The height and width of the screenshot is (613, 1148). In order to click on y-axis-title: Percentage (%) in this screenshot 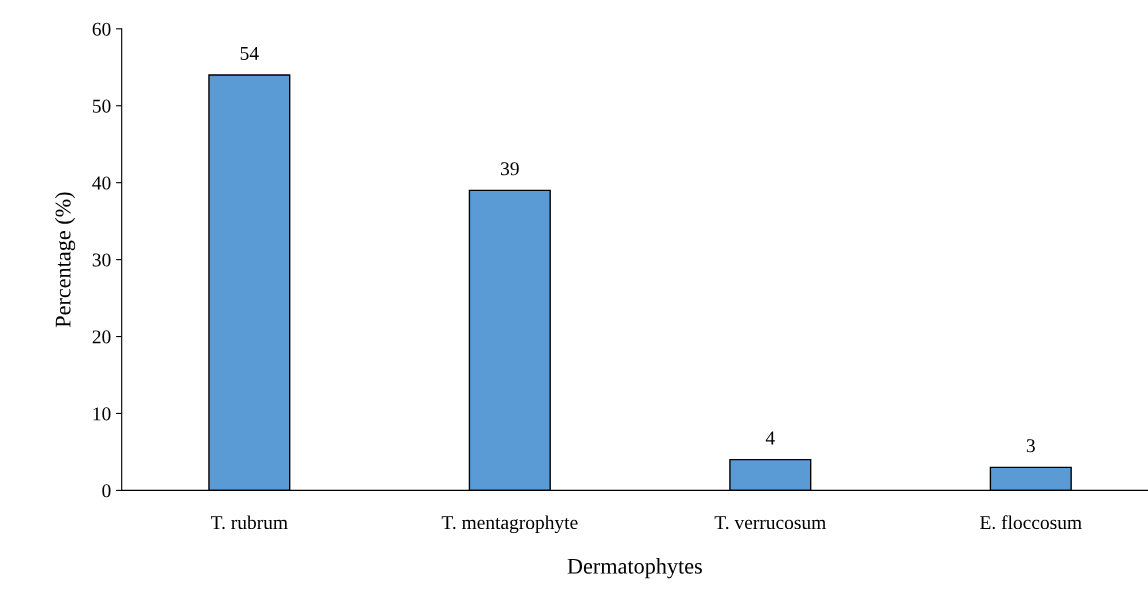, I will do `click(65, 260)`.